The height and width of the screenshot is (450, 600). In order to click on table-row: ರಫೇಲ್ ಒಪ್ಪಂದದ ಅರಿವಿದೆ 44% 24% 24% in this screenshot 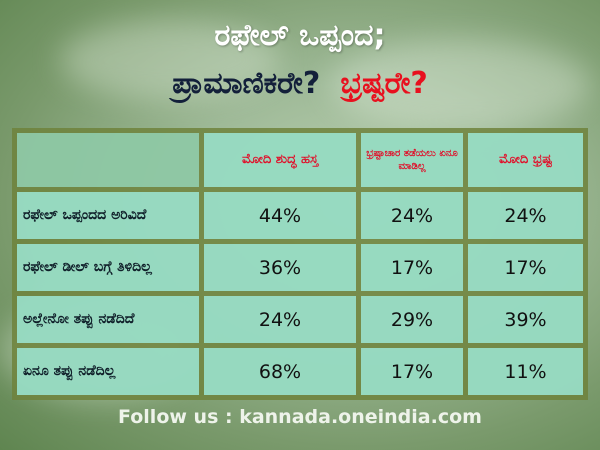, I will do `click(300, 215)`.